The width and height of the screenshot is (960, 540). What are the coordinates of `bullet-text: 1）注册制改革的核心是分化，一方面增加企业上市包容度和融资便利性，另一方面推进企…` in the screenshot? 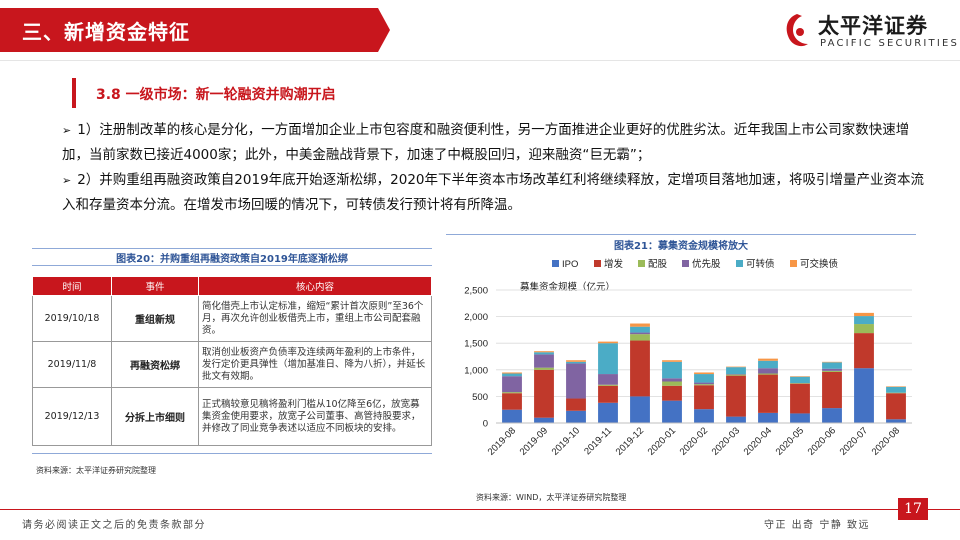 It's located at (486, 142).